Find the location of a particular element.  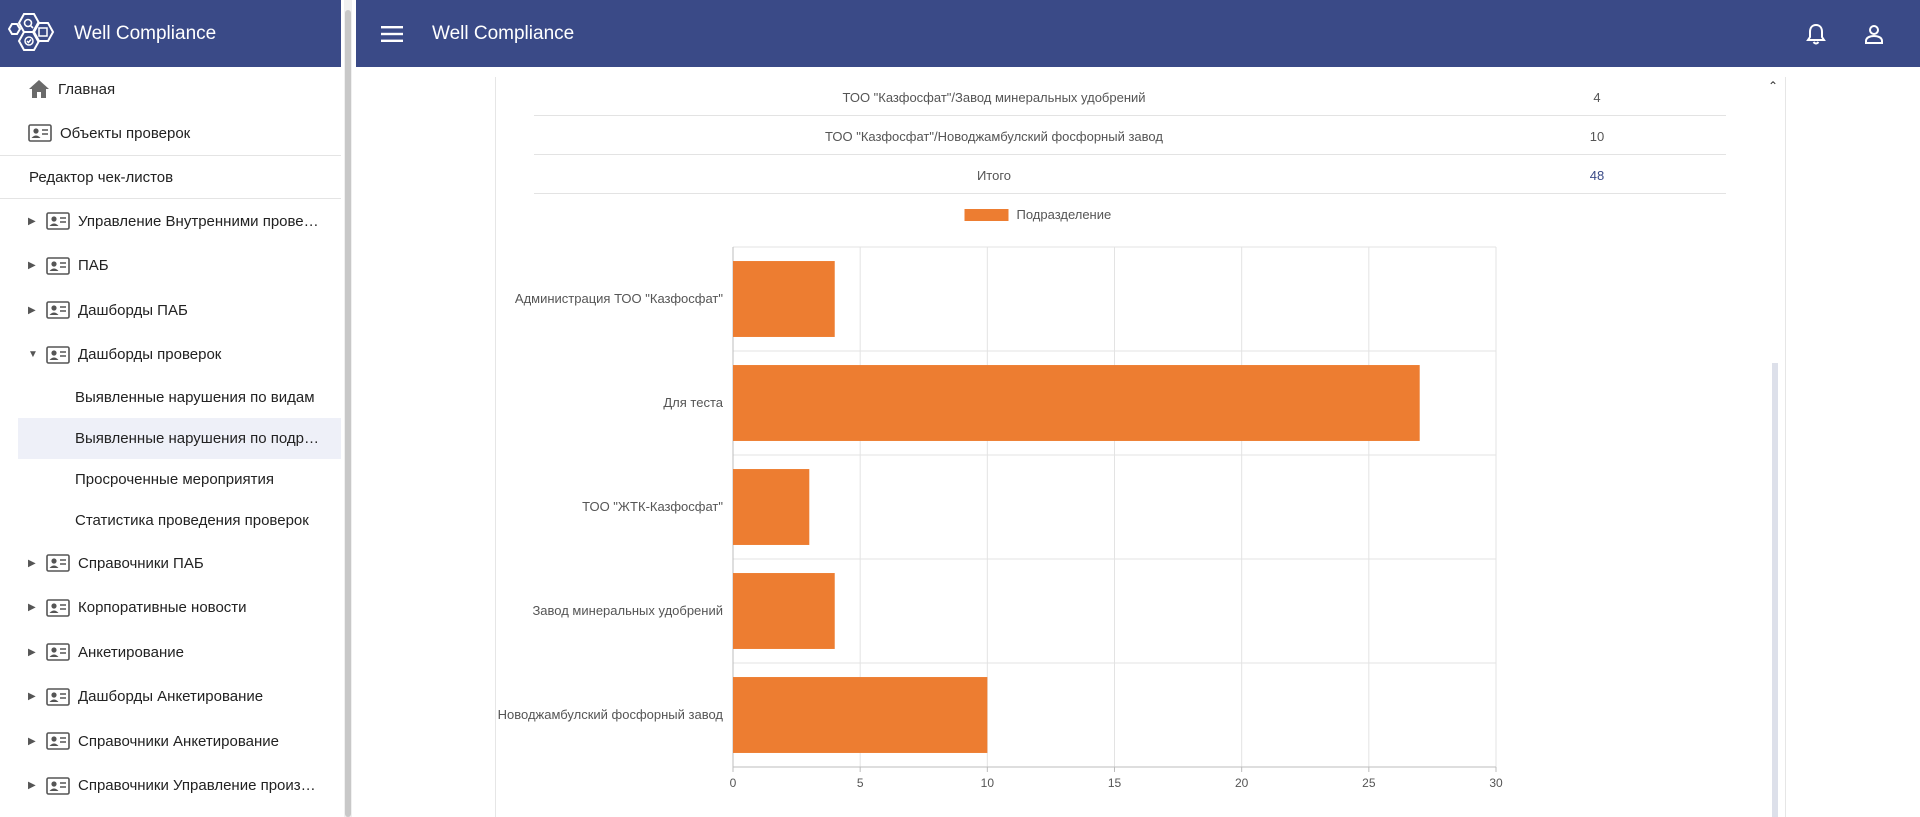

menu-icon is located at coordinates (392, 33).